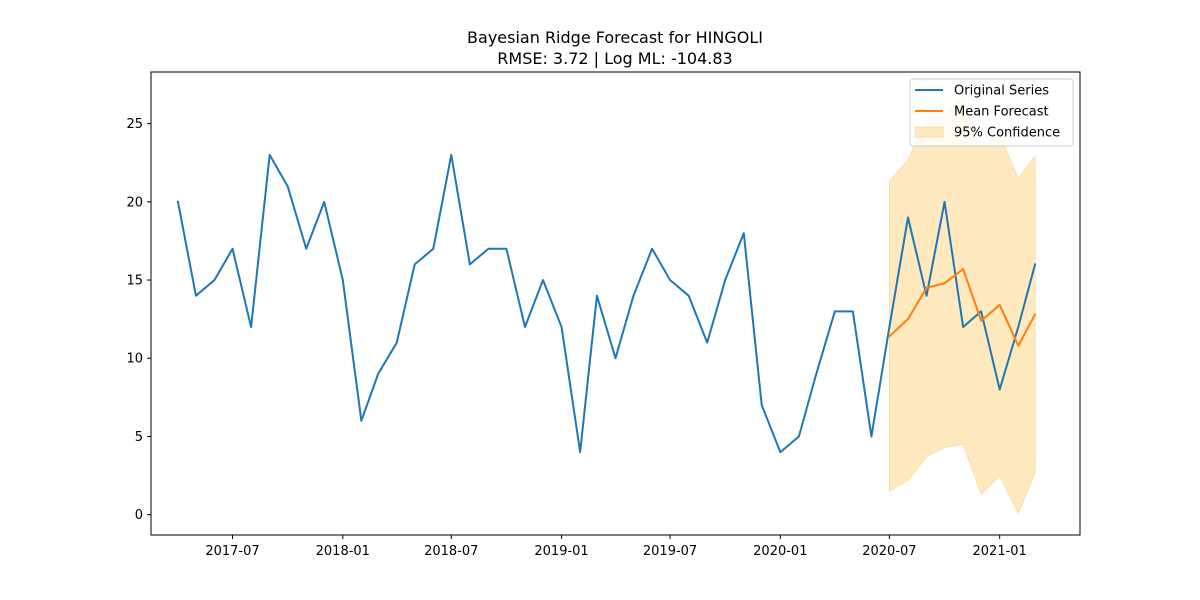 This screenshot has width=1200, height=600. I want to click on y-tick-label: 5, so click(139, 437).